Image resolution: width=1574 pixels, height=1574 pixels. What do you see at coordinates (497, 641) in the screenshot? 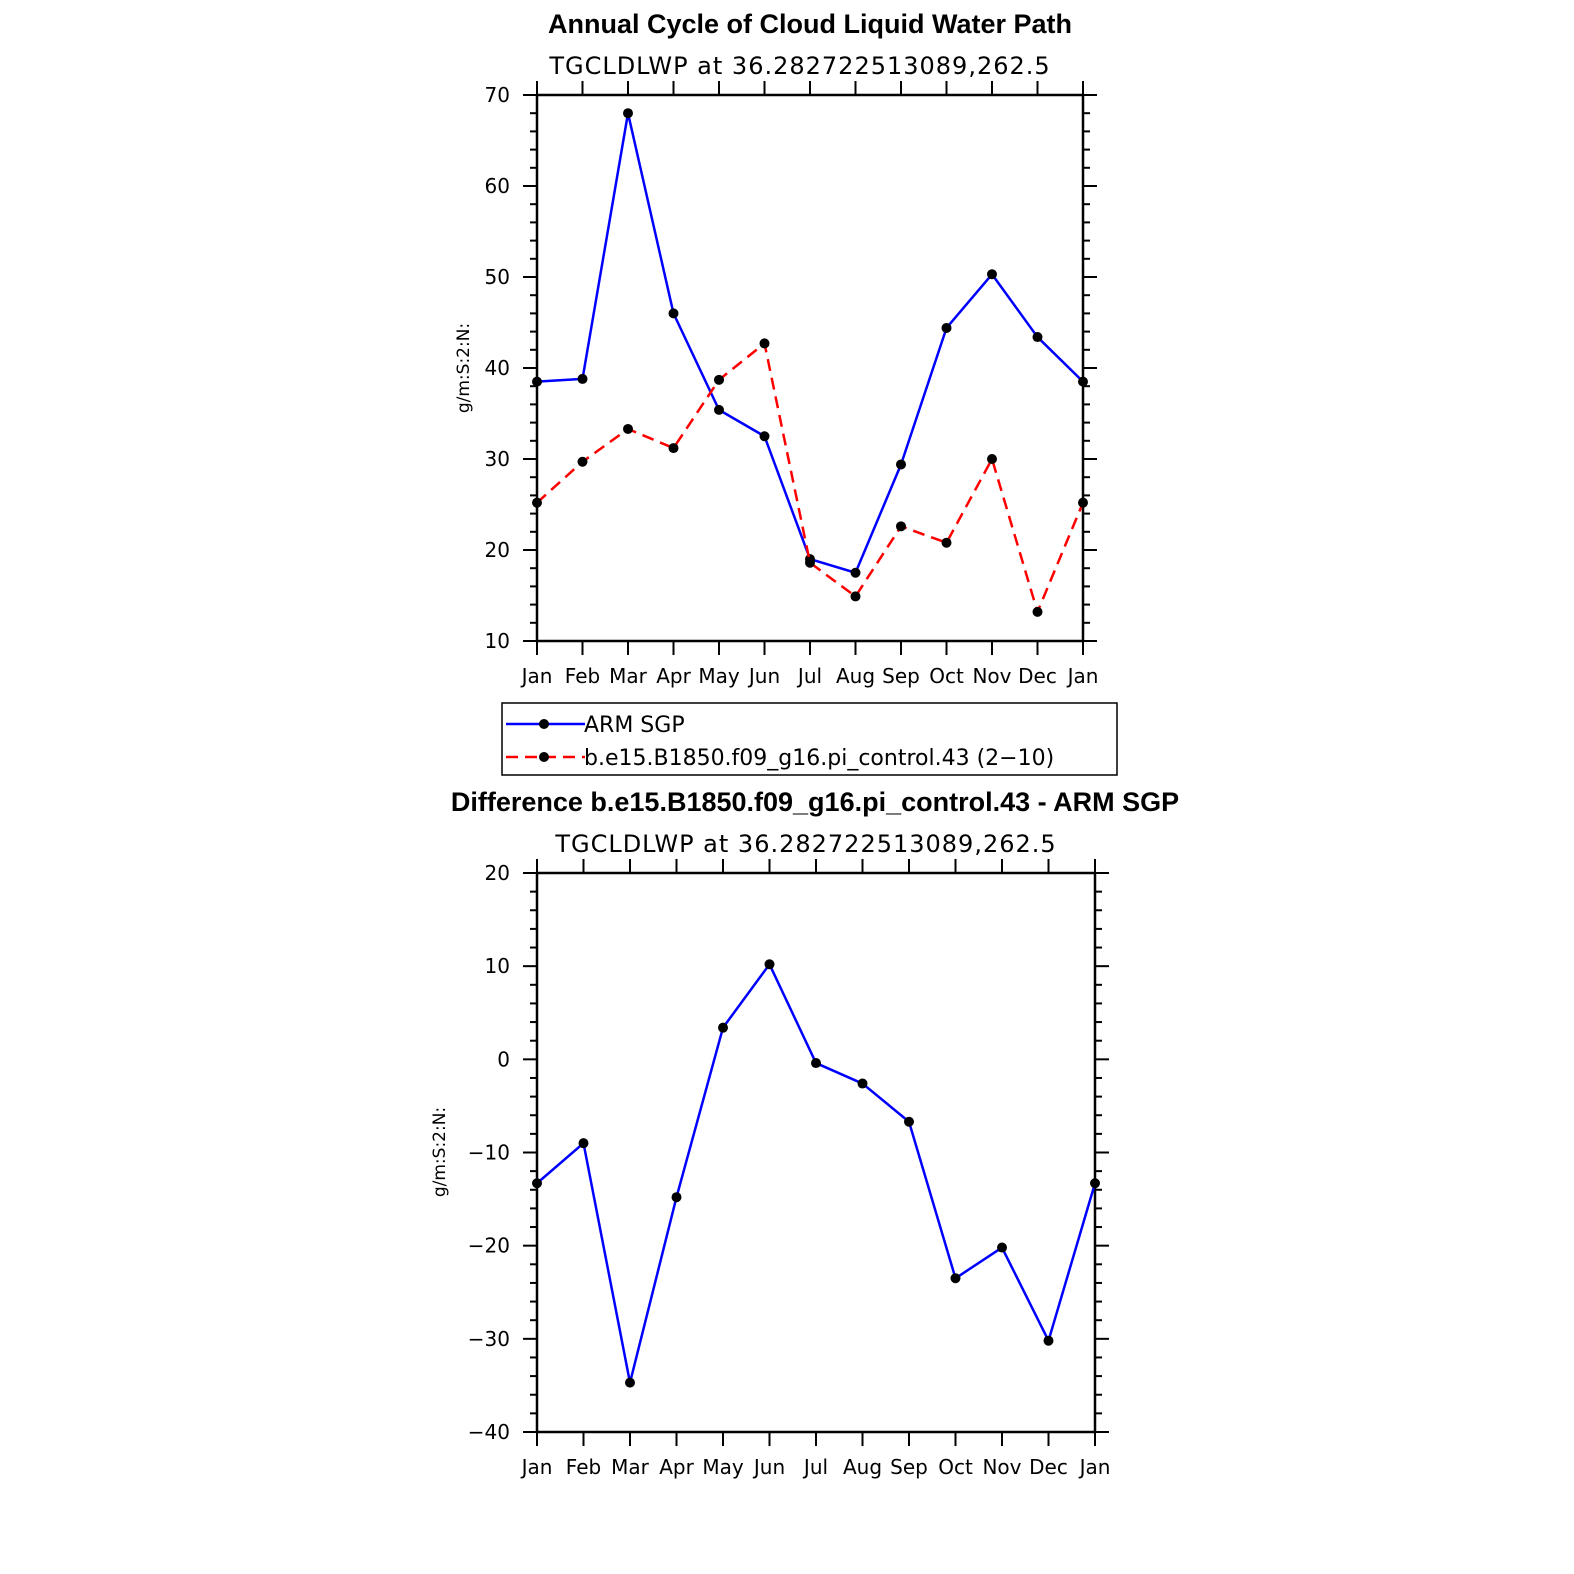
I see `chart-top-ytick-label: 10` at bounding box center [497, 641].